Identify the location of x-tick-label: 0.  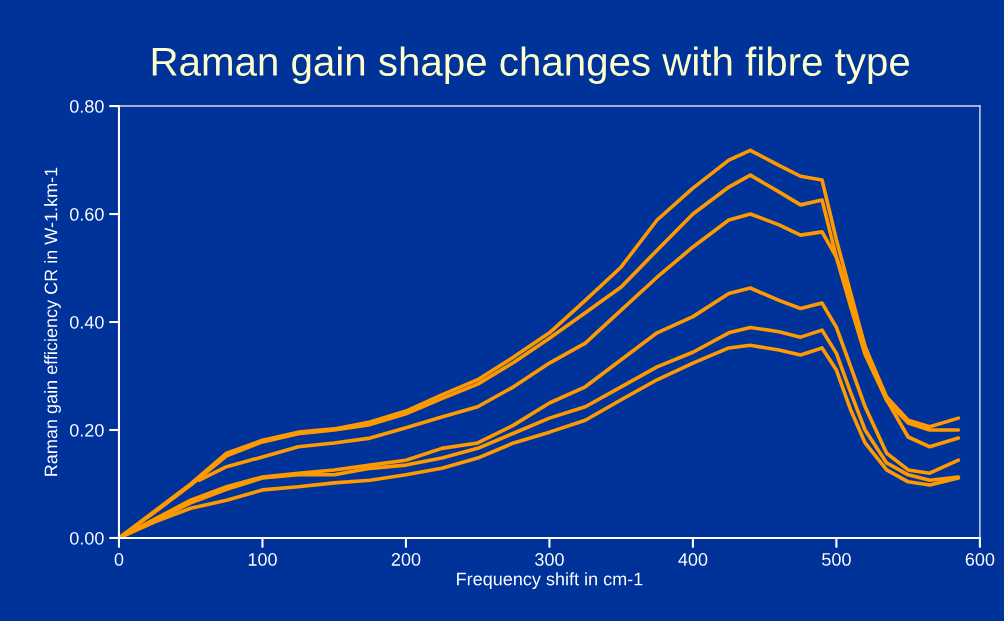
(119, 559).